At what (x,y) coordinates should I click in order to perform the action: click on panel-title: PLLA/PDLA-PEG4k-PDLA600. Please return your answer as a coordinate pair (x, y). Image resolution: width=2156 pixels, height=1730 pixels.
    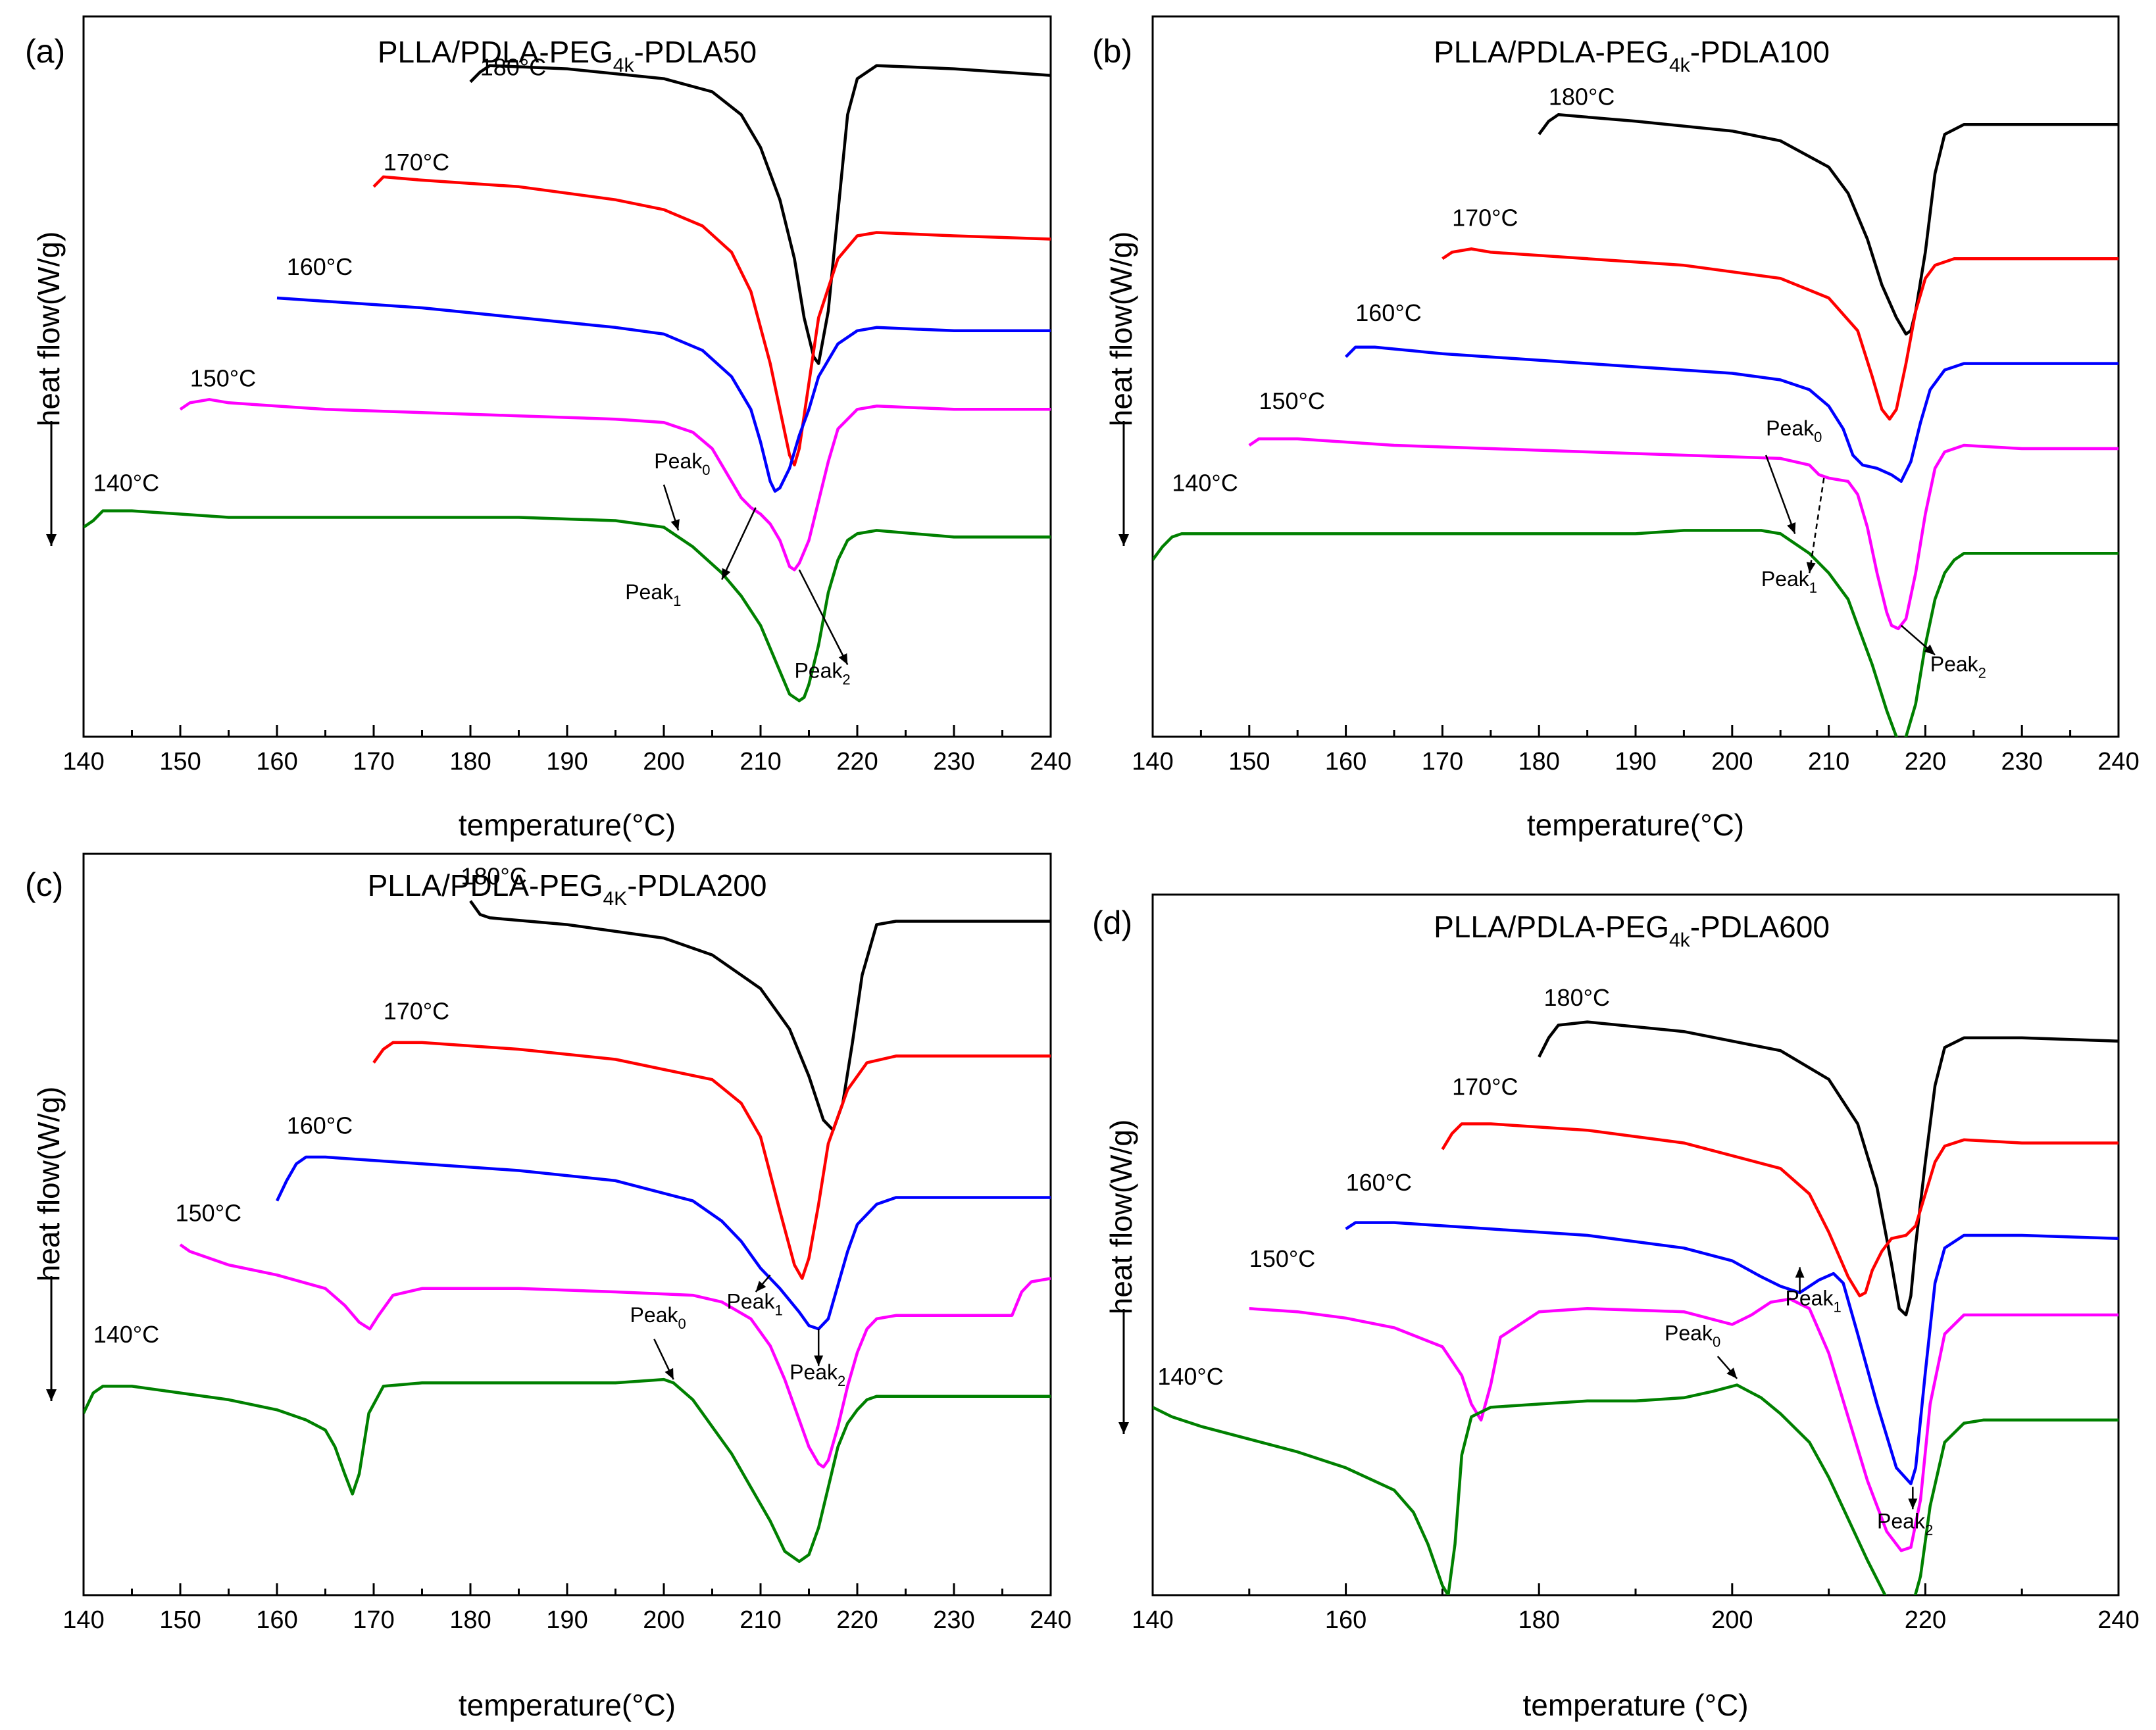
    Looking at the image, I should click on (1632, 930).